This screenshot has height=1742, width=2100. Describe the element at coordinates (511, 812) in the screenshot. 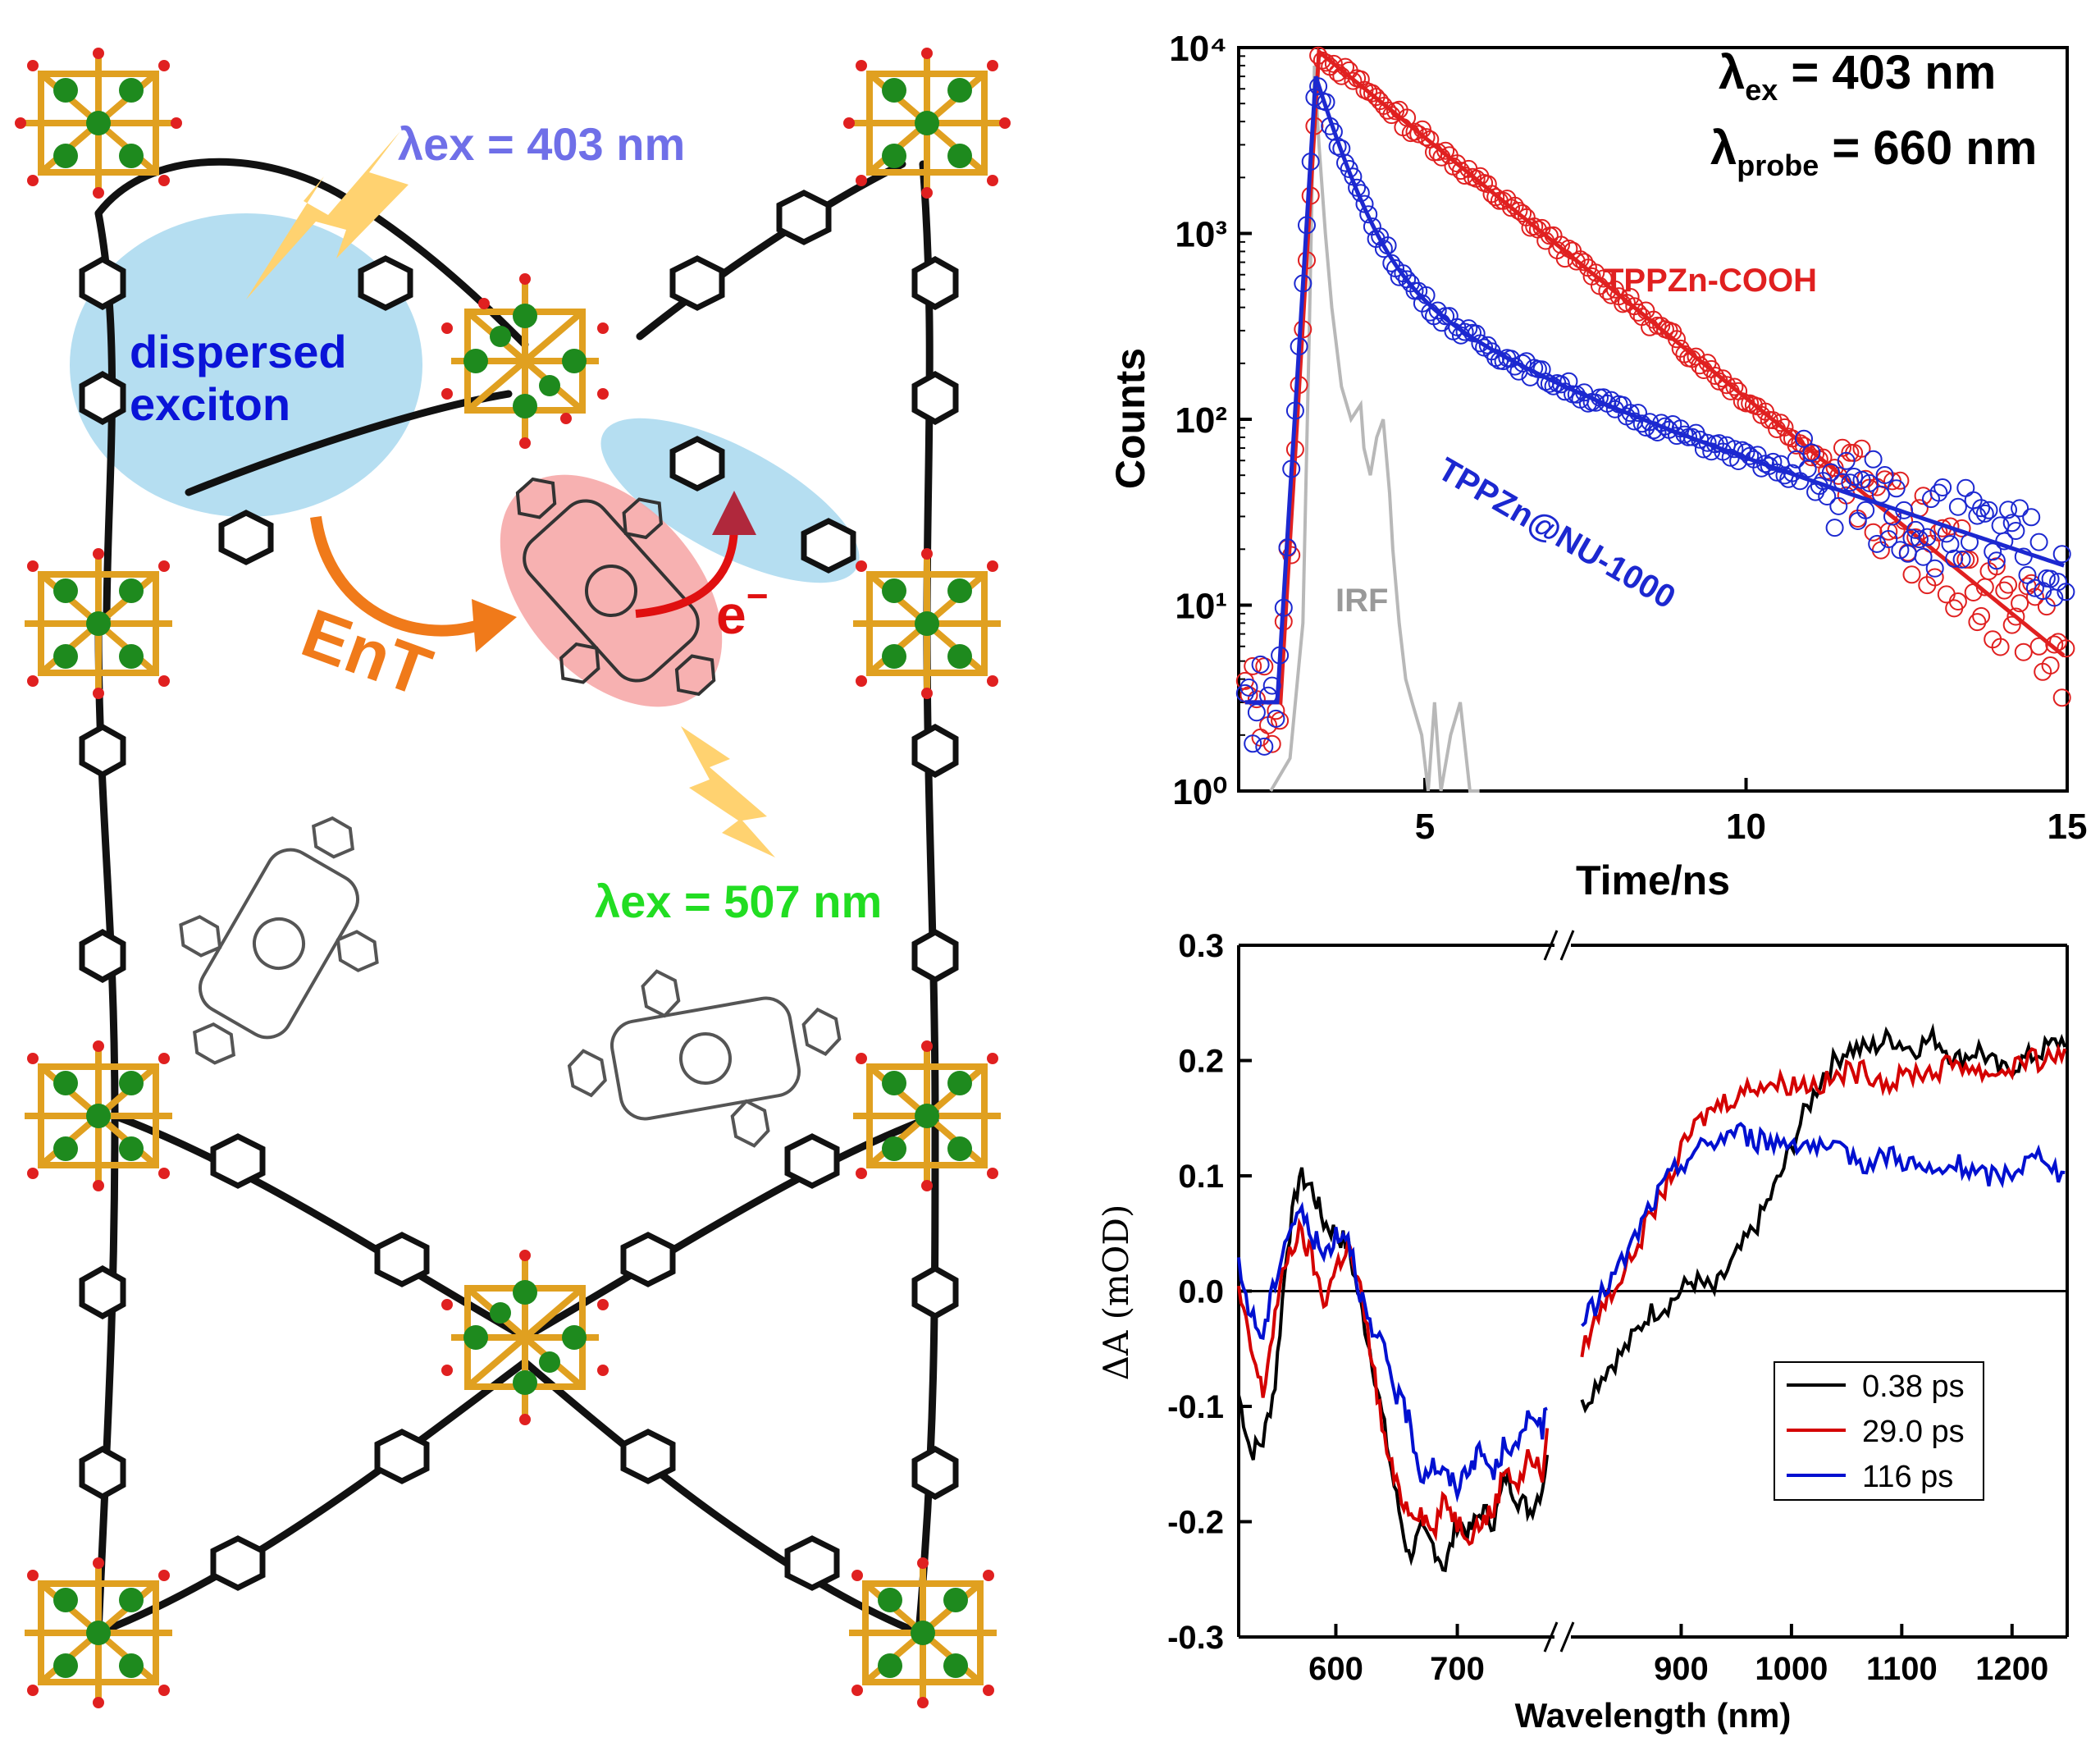

I see `porphyrin-molecules` at that location.